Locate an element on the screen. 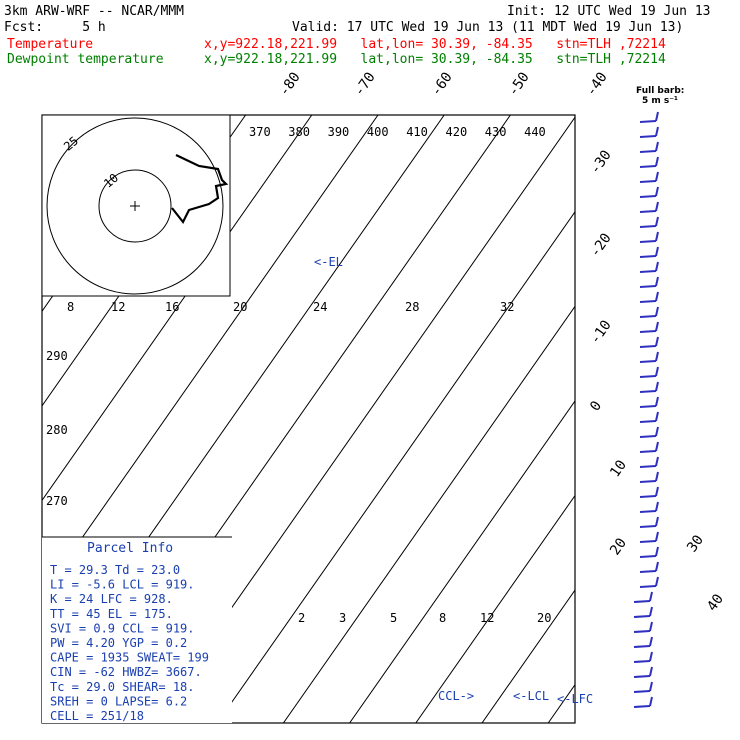 This screenshot has height=740, width=740. isotherm-label: 30 is located at coordinates (695, 543).